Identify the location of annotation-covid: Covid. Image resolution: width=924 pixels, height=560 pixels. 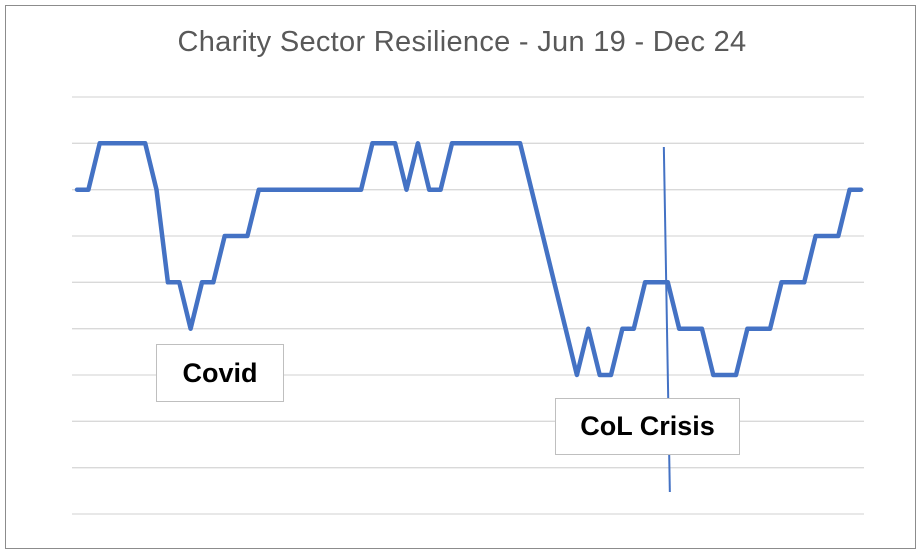
(220, 373).